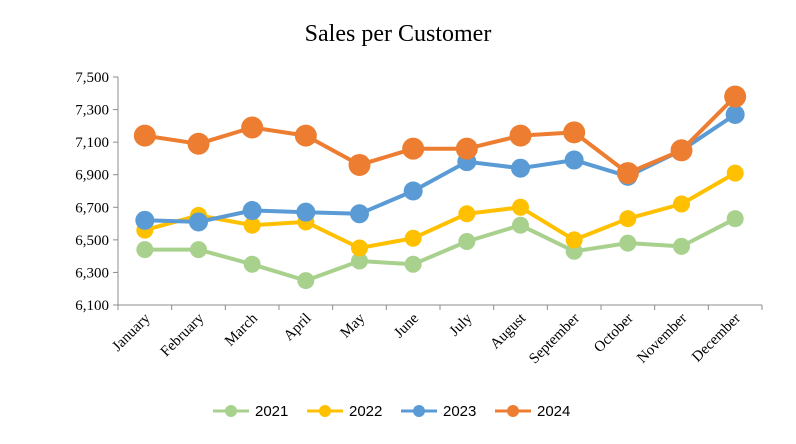  Describe the element at coordinates (131, 332) in the screenshot. I see `x-tick-label: January` at that location.